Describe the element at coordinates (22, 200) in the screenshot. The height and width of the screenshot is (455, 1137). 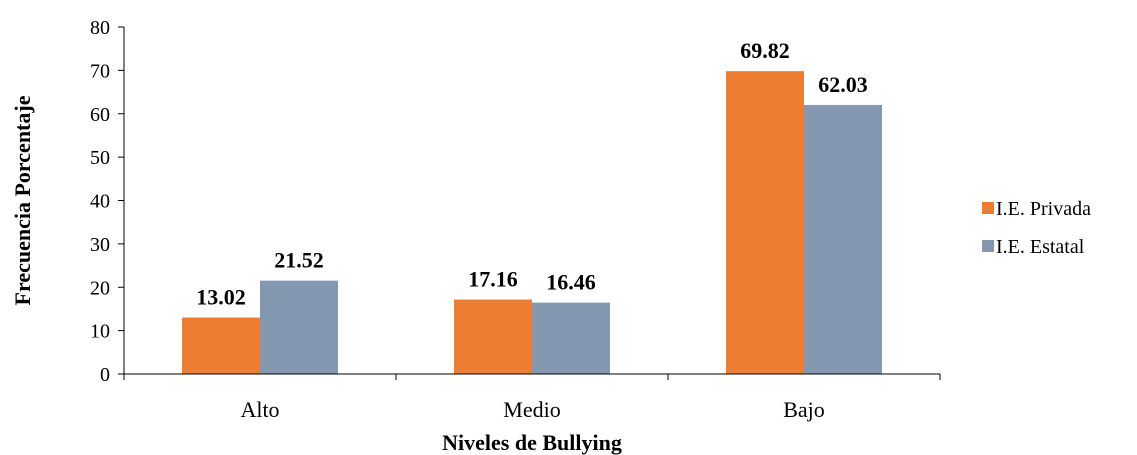
I see `y-axis-title: Frecuencia Porcentaje` at that location.